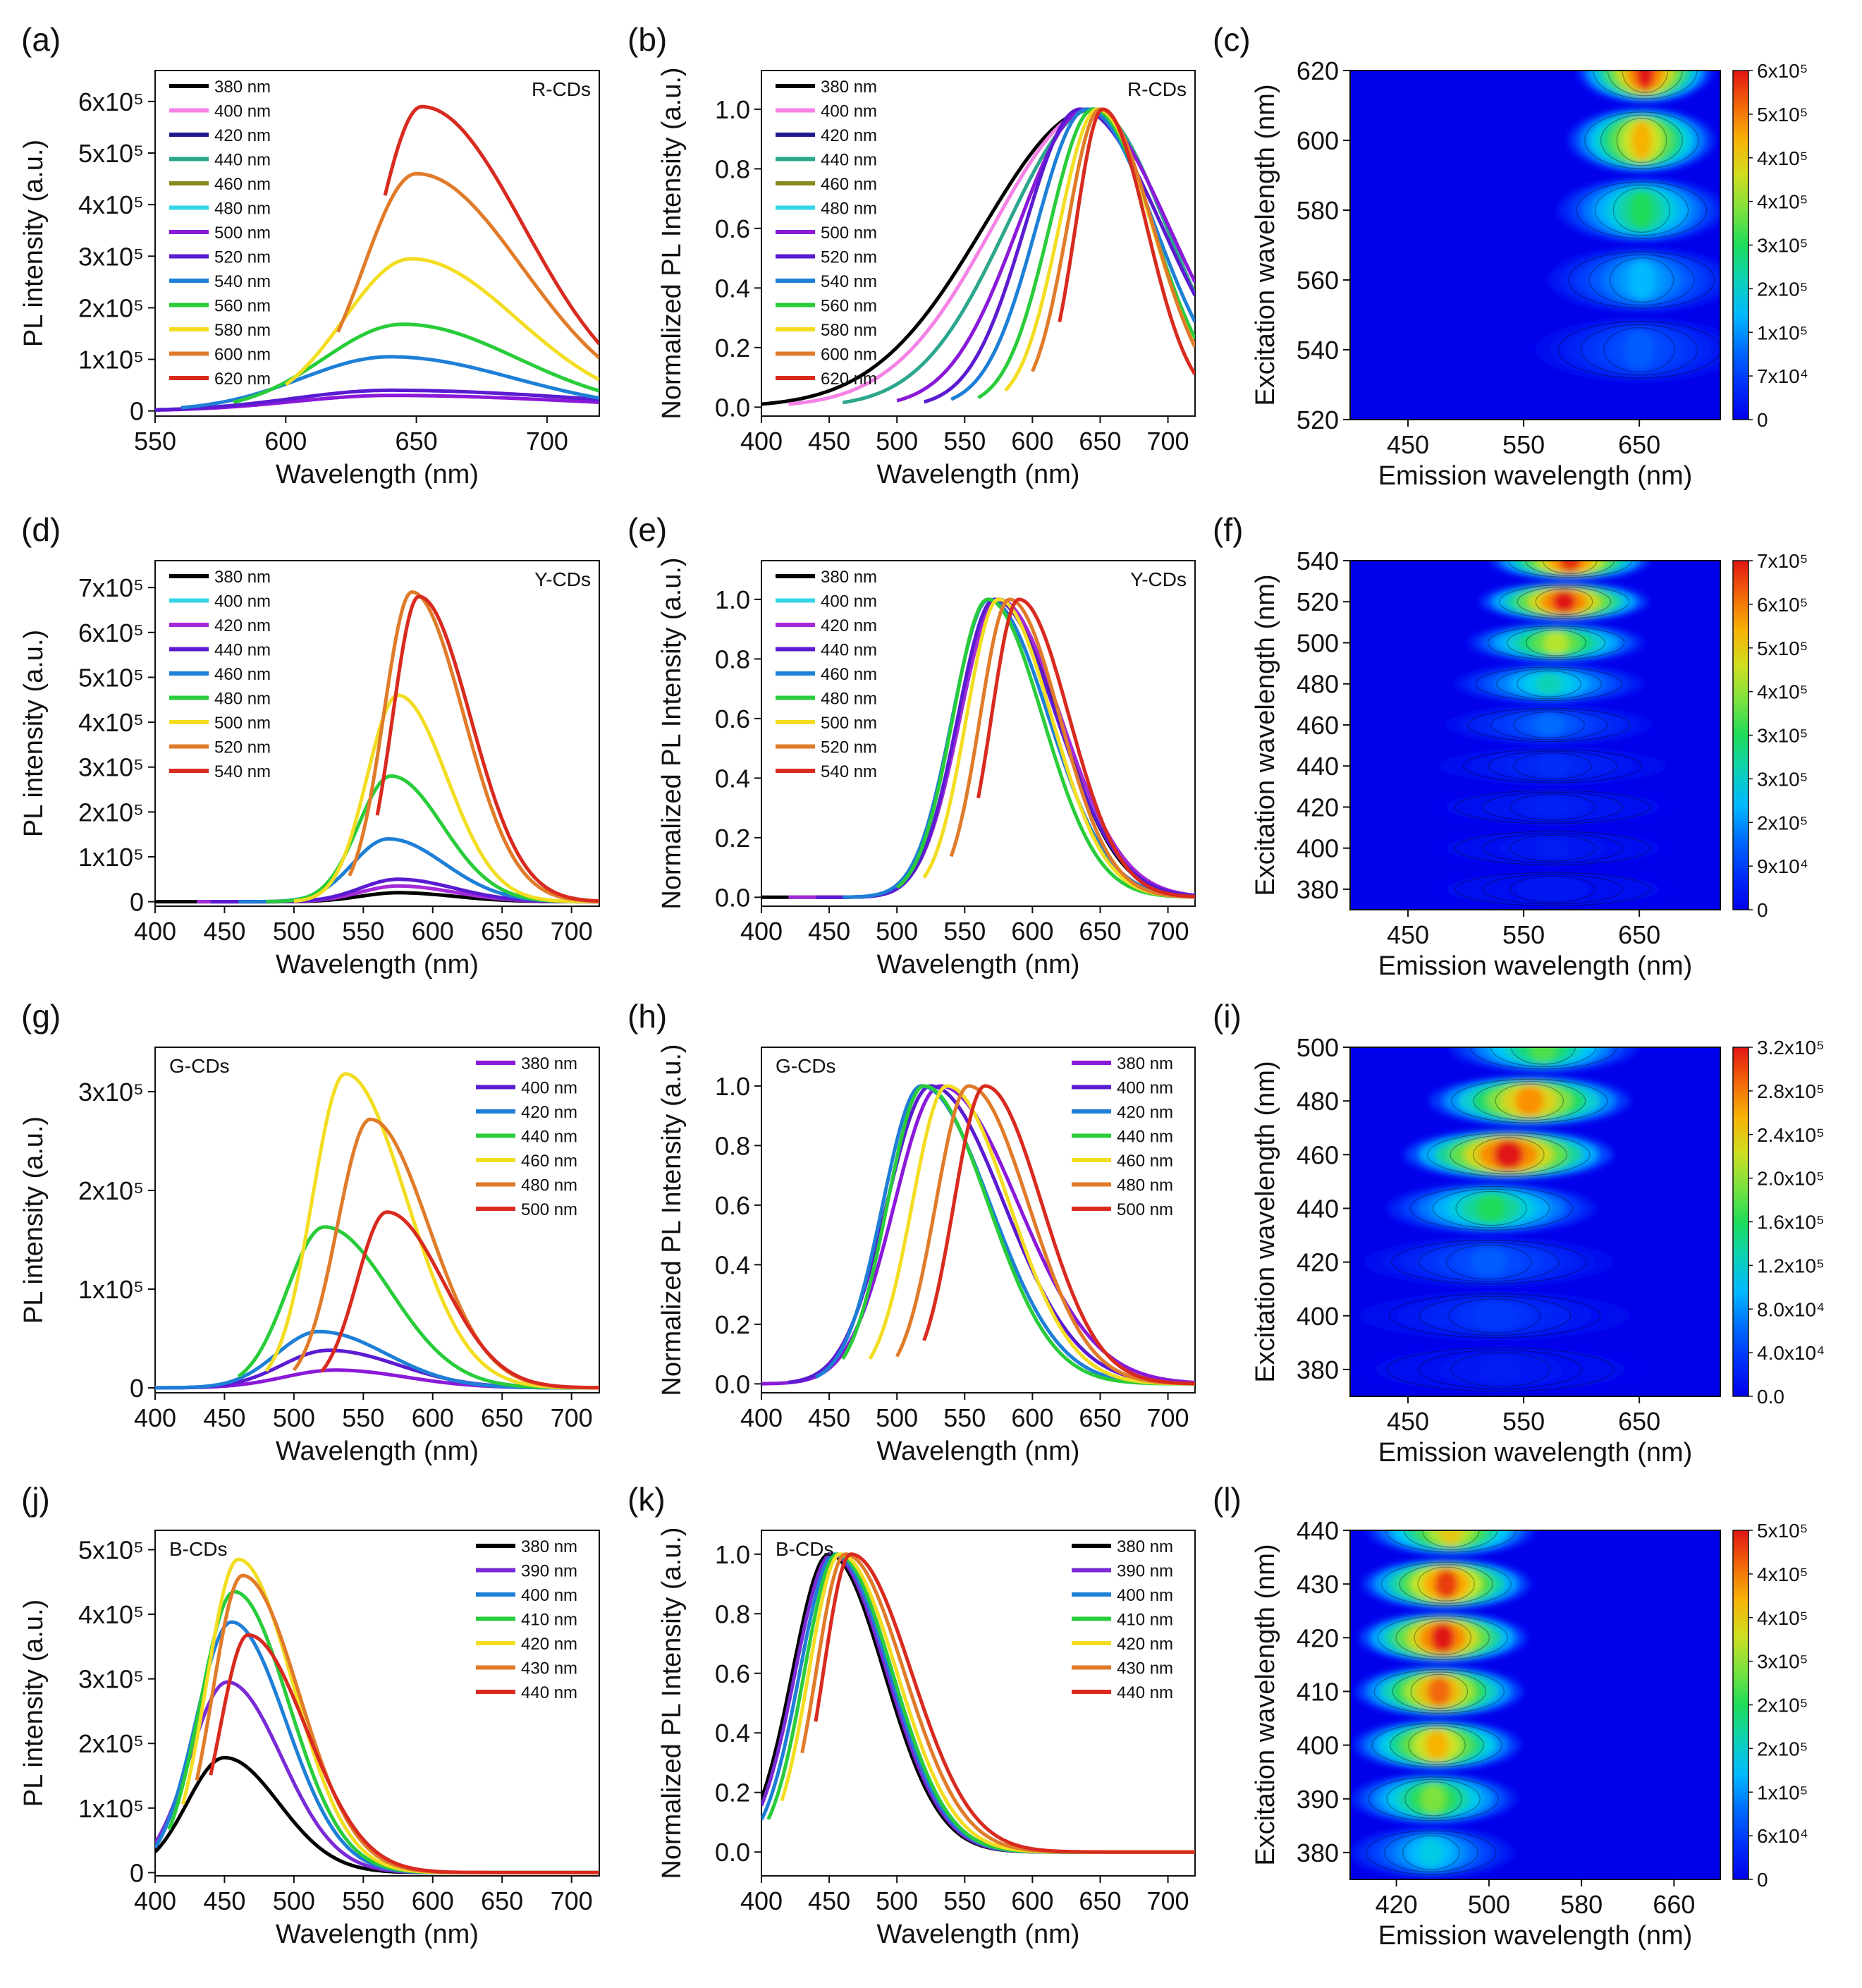  I want to click on legend-label: 390 nm, so click(549, 1571).